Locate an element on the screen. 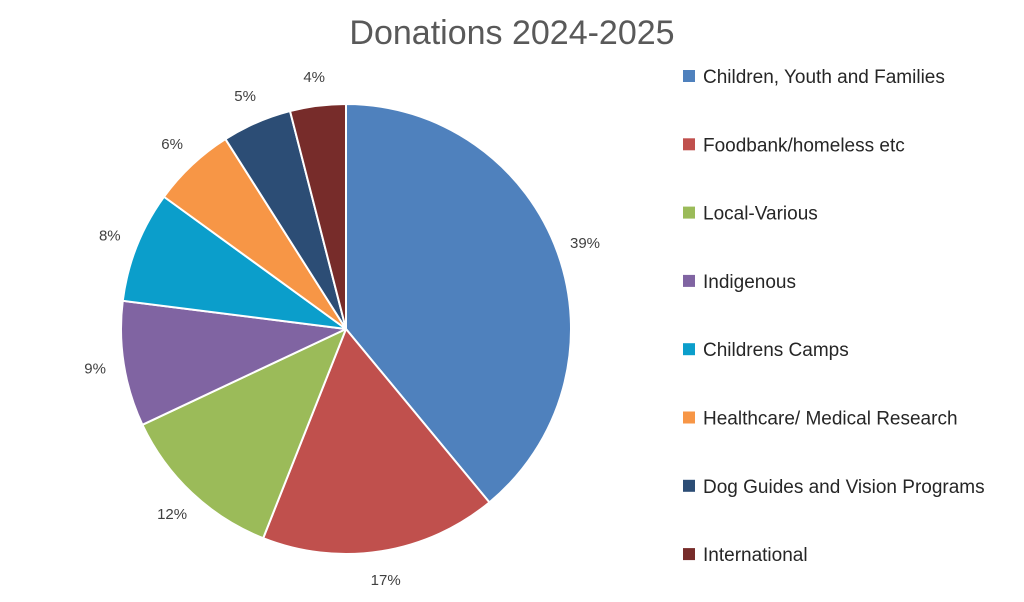  legend-item-children-youth-and-families: Children, Youth and Families is located at coordinates (814, 77).